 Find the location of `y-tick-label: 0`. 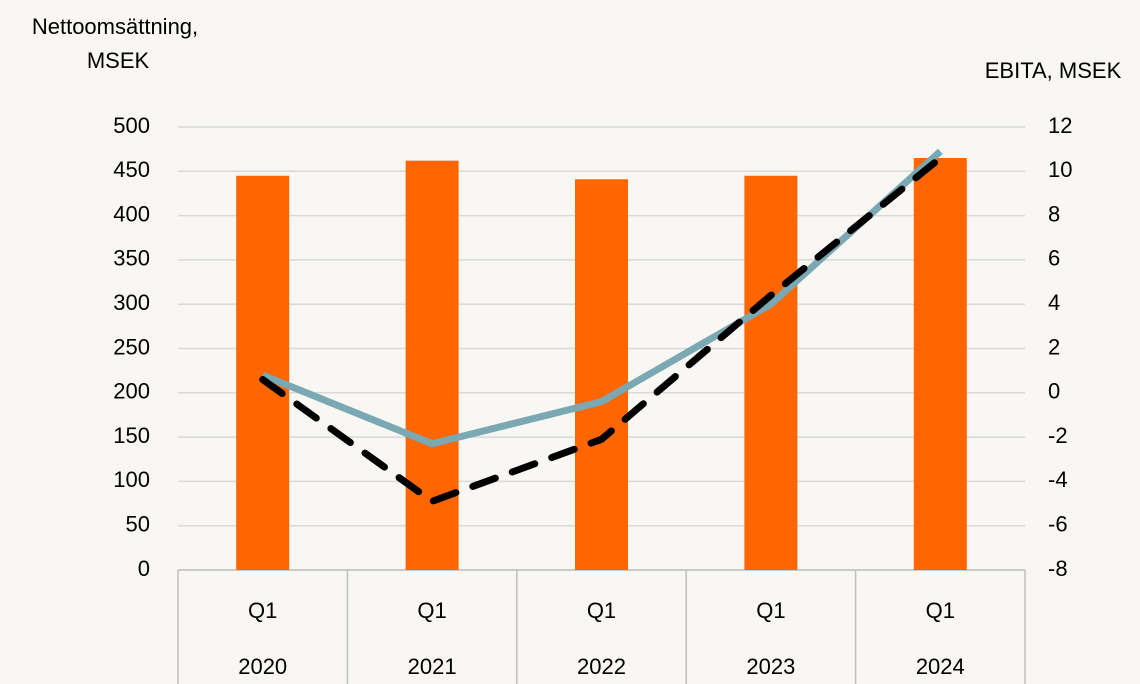

y-tick-label: 0 is located at coordinates (144, 568).